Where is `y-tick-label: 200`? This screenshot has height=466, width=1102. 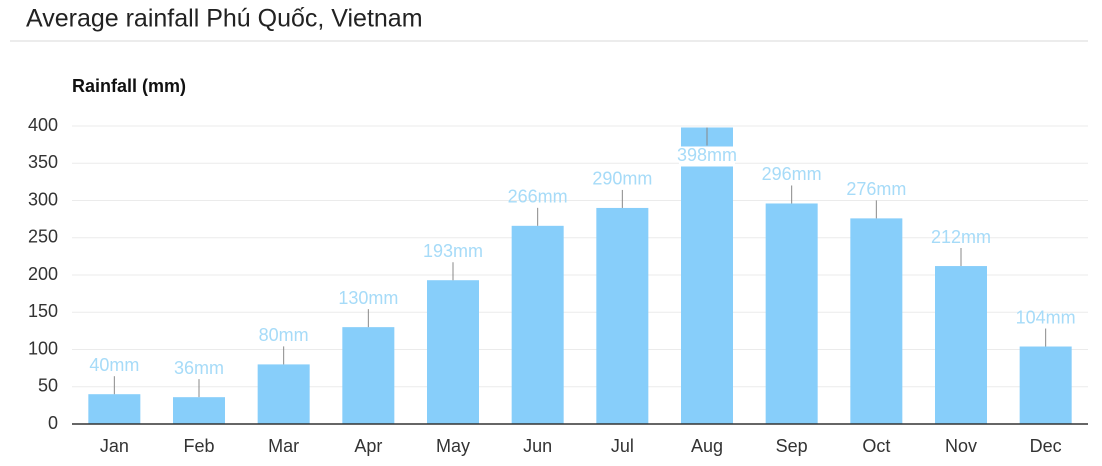 y-tick-label: 200 is located at coordinates (43, 274).